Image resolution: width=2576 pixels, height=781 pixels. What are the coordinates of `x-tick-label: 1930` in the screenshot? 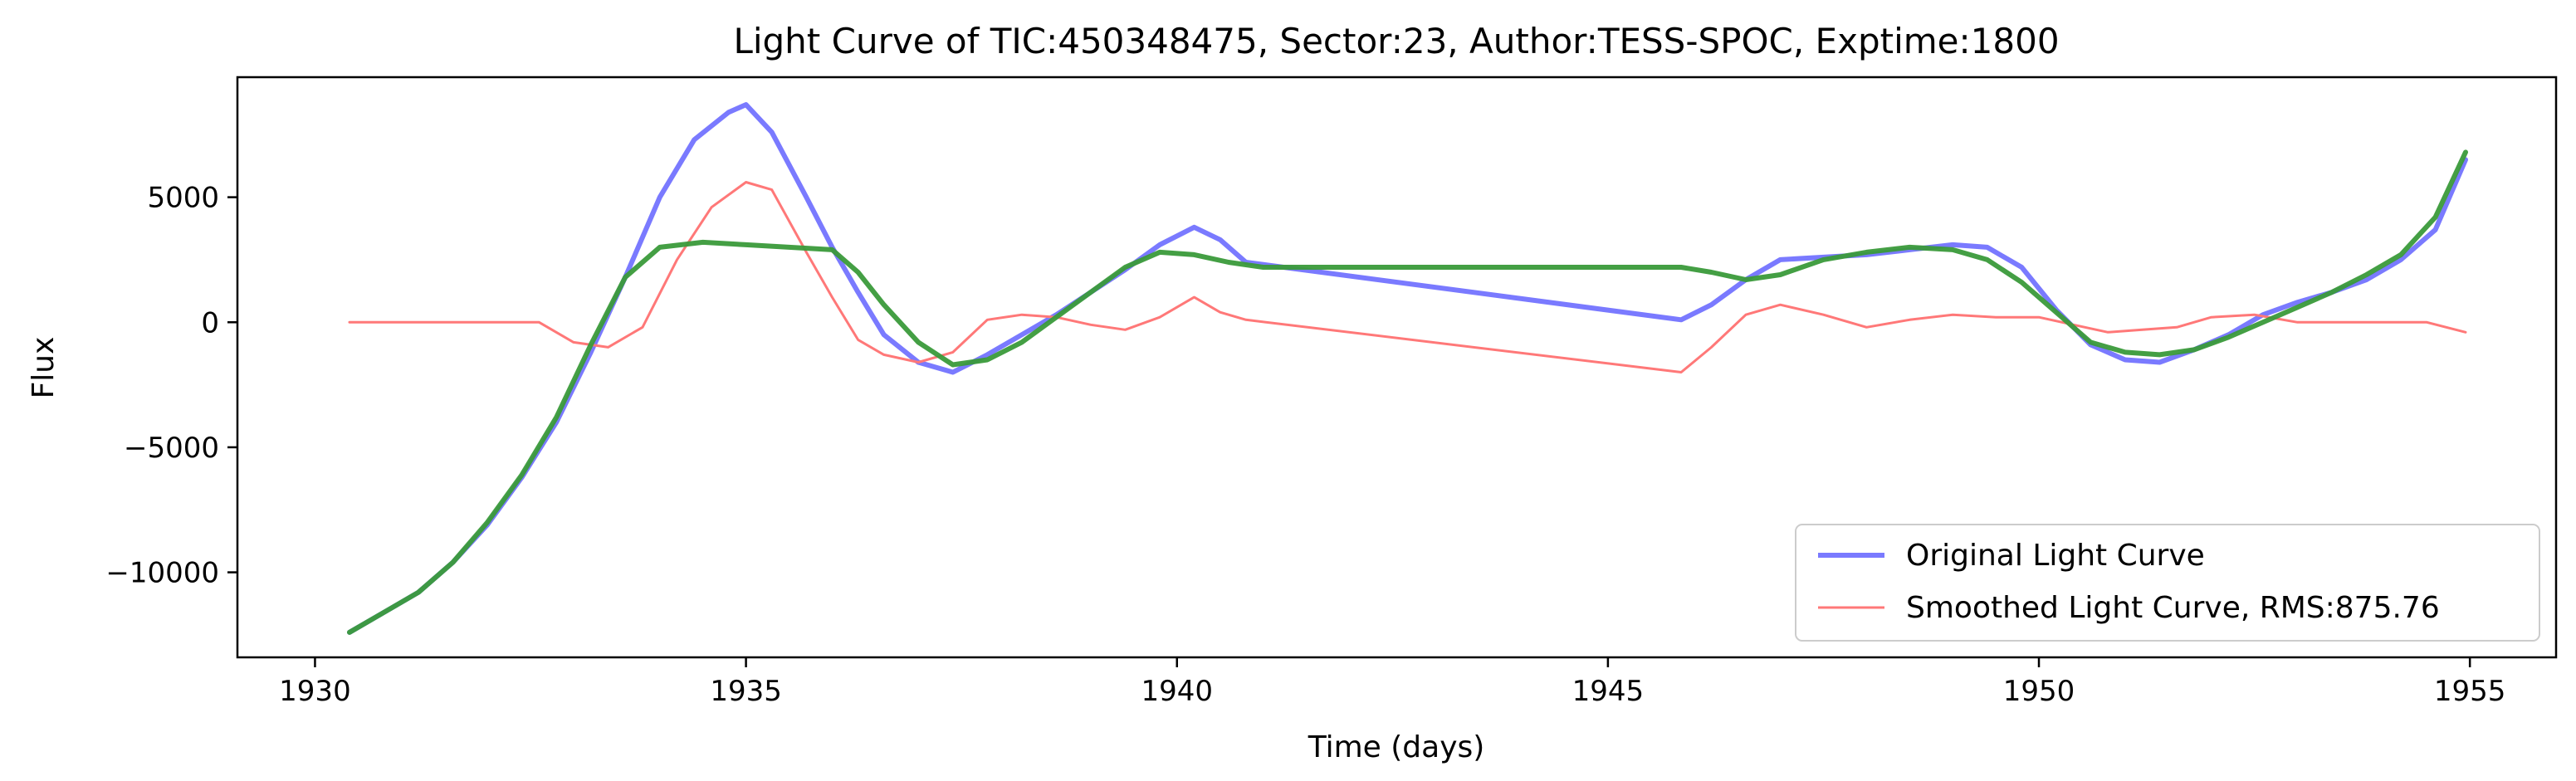 It's located at (315, 691).